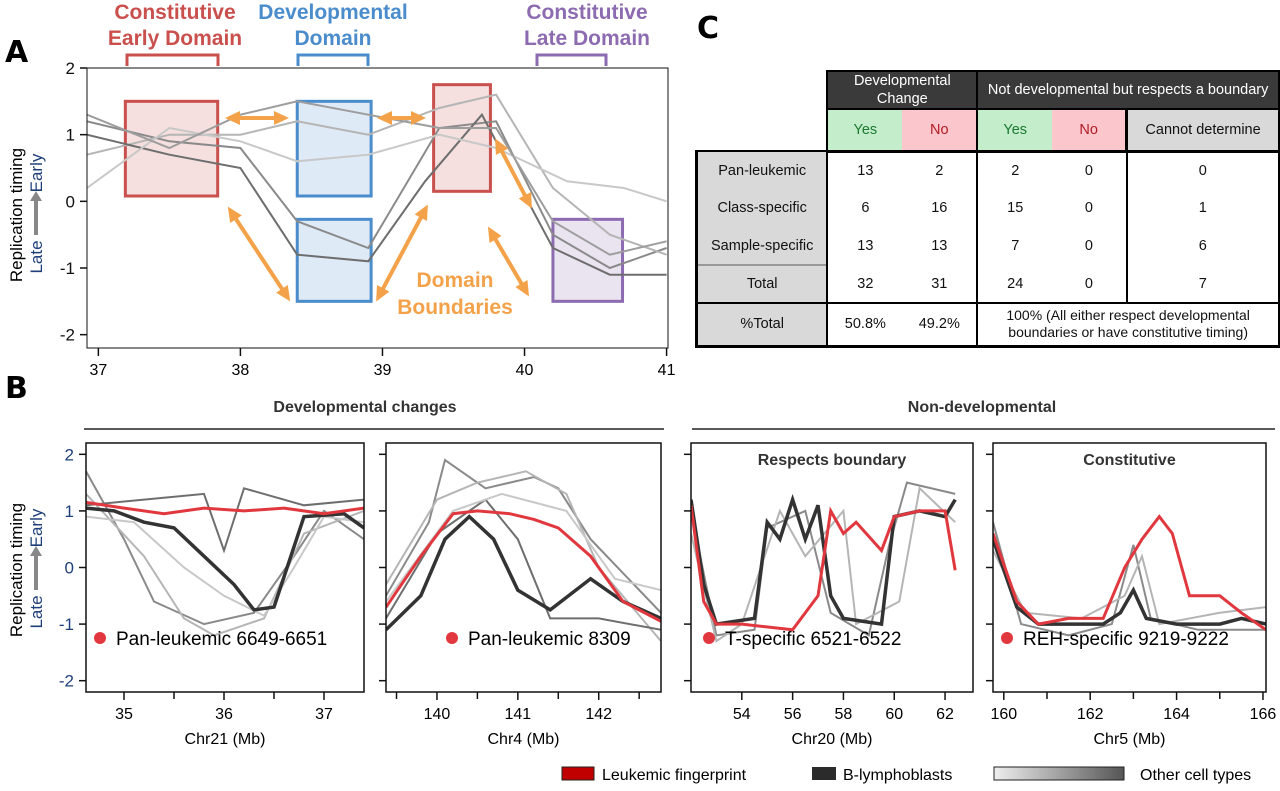 The image size is (1280, 791). What do you see at coordinates (221, 639) in the screenshot?
I see `sample-label: Pan-leukemic 6649-6651` at bounding box center [221, 639].